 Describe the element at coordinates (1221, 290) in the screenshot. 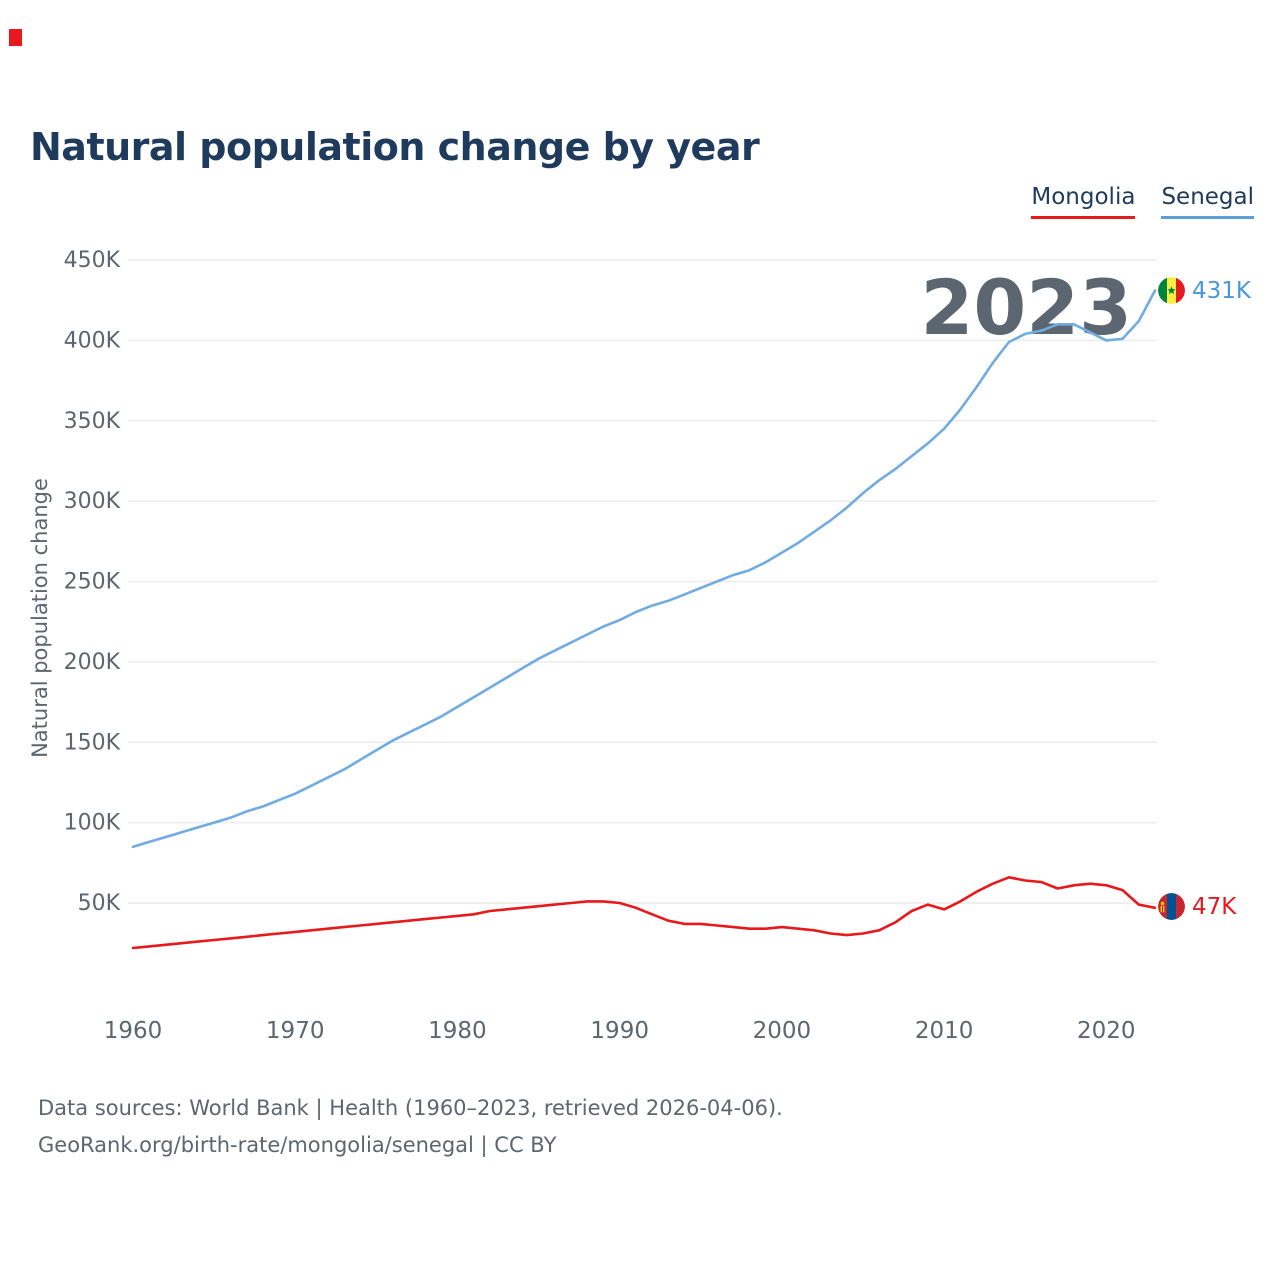

I see `senegal-end-value: 431K` at that location.